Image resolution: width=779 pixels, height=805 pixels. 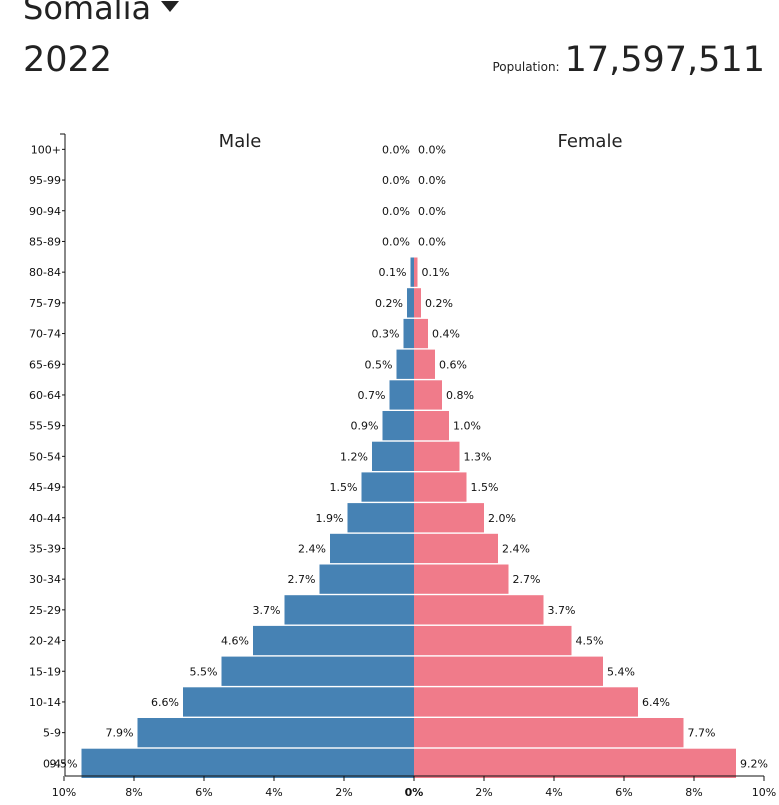 I want to click on female-value-label: 3.7%, so click(x=562, y=610).